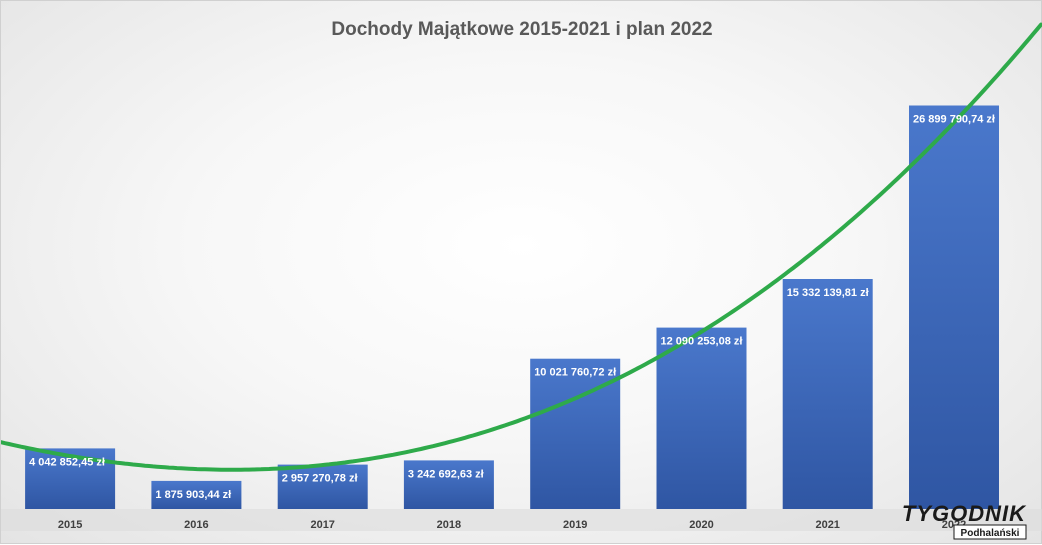 The height and width of the screenshot is (545, 1042). I want to click on watermark-sub: Podhalański, so click(990, 533).